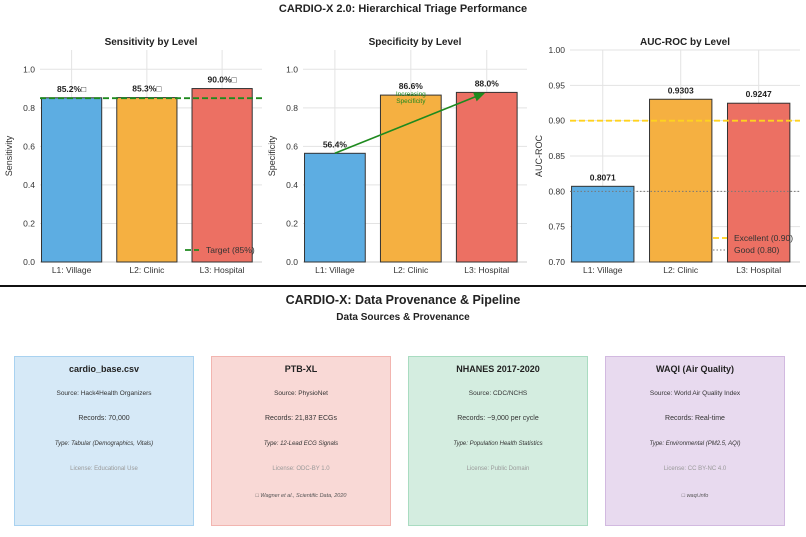  Describe the element at coordinates (603, 177) in the screenshot. I see `bar-value-label: 0.8071` at that location.